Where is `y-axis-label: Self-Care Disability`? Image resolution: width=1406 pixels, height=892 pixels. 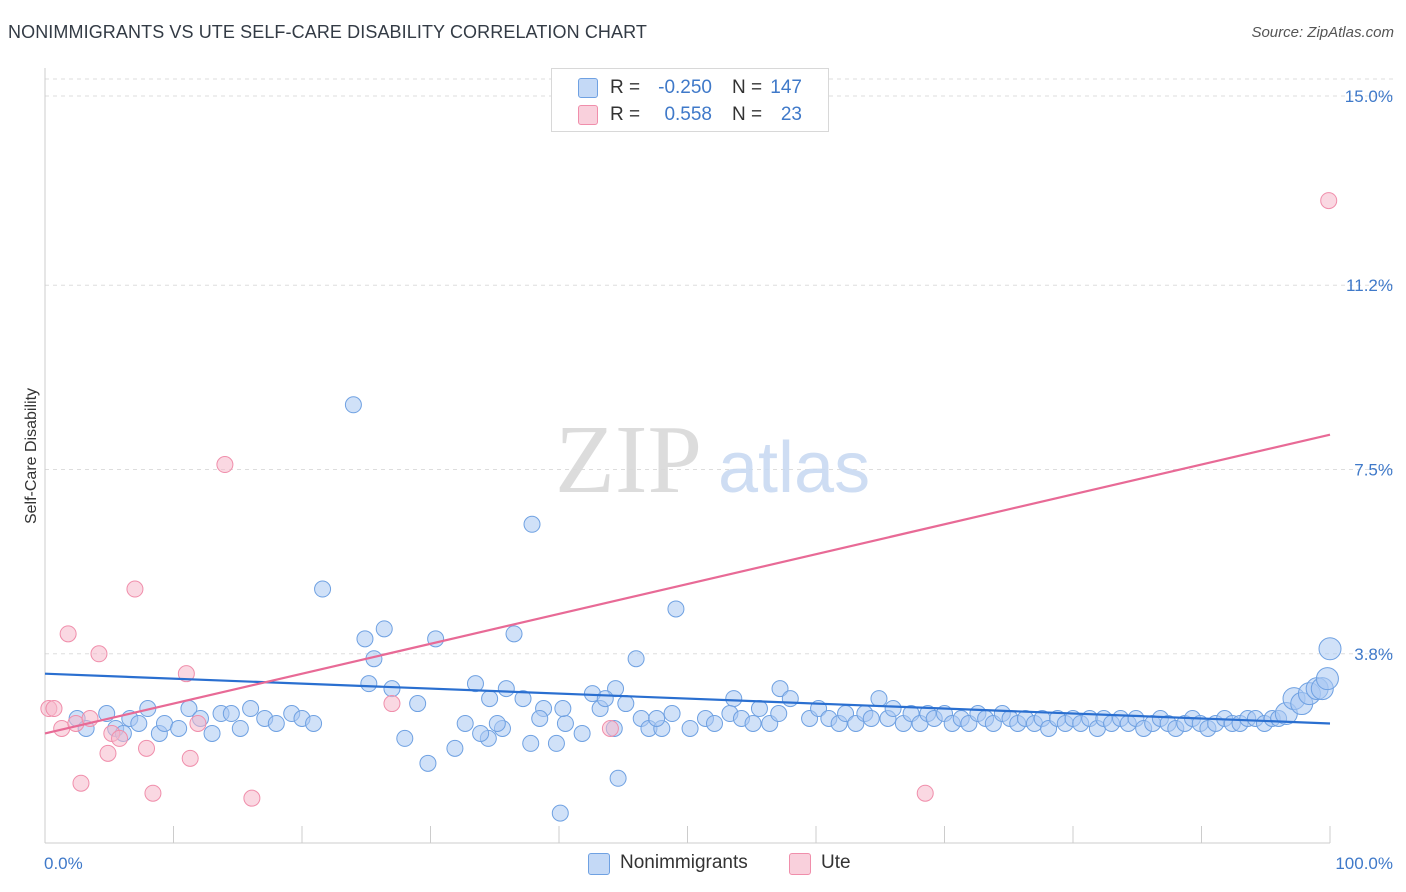
y-axis-label: Self-Care Disability is located at coordinates (31, 456).